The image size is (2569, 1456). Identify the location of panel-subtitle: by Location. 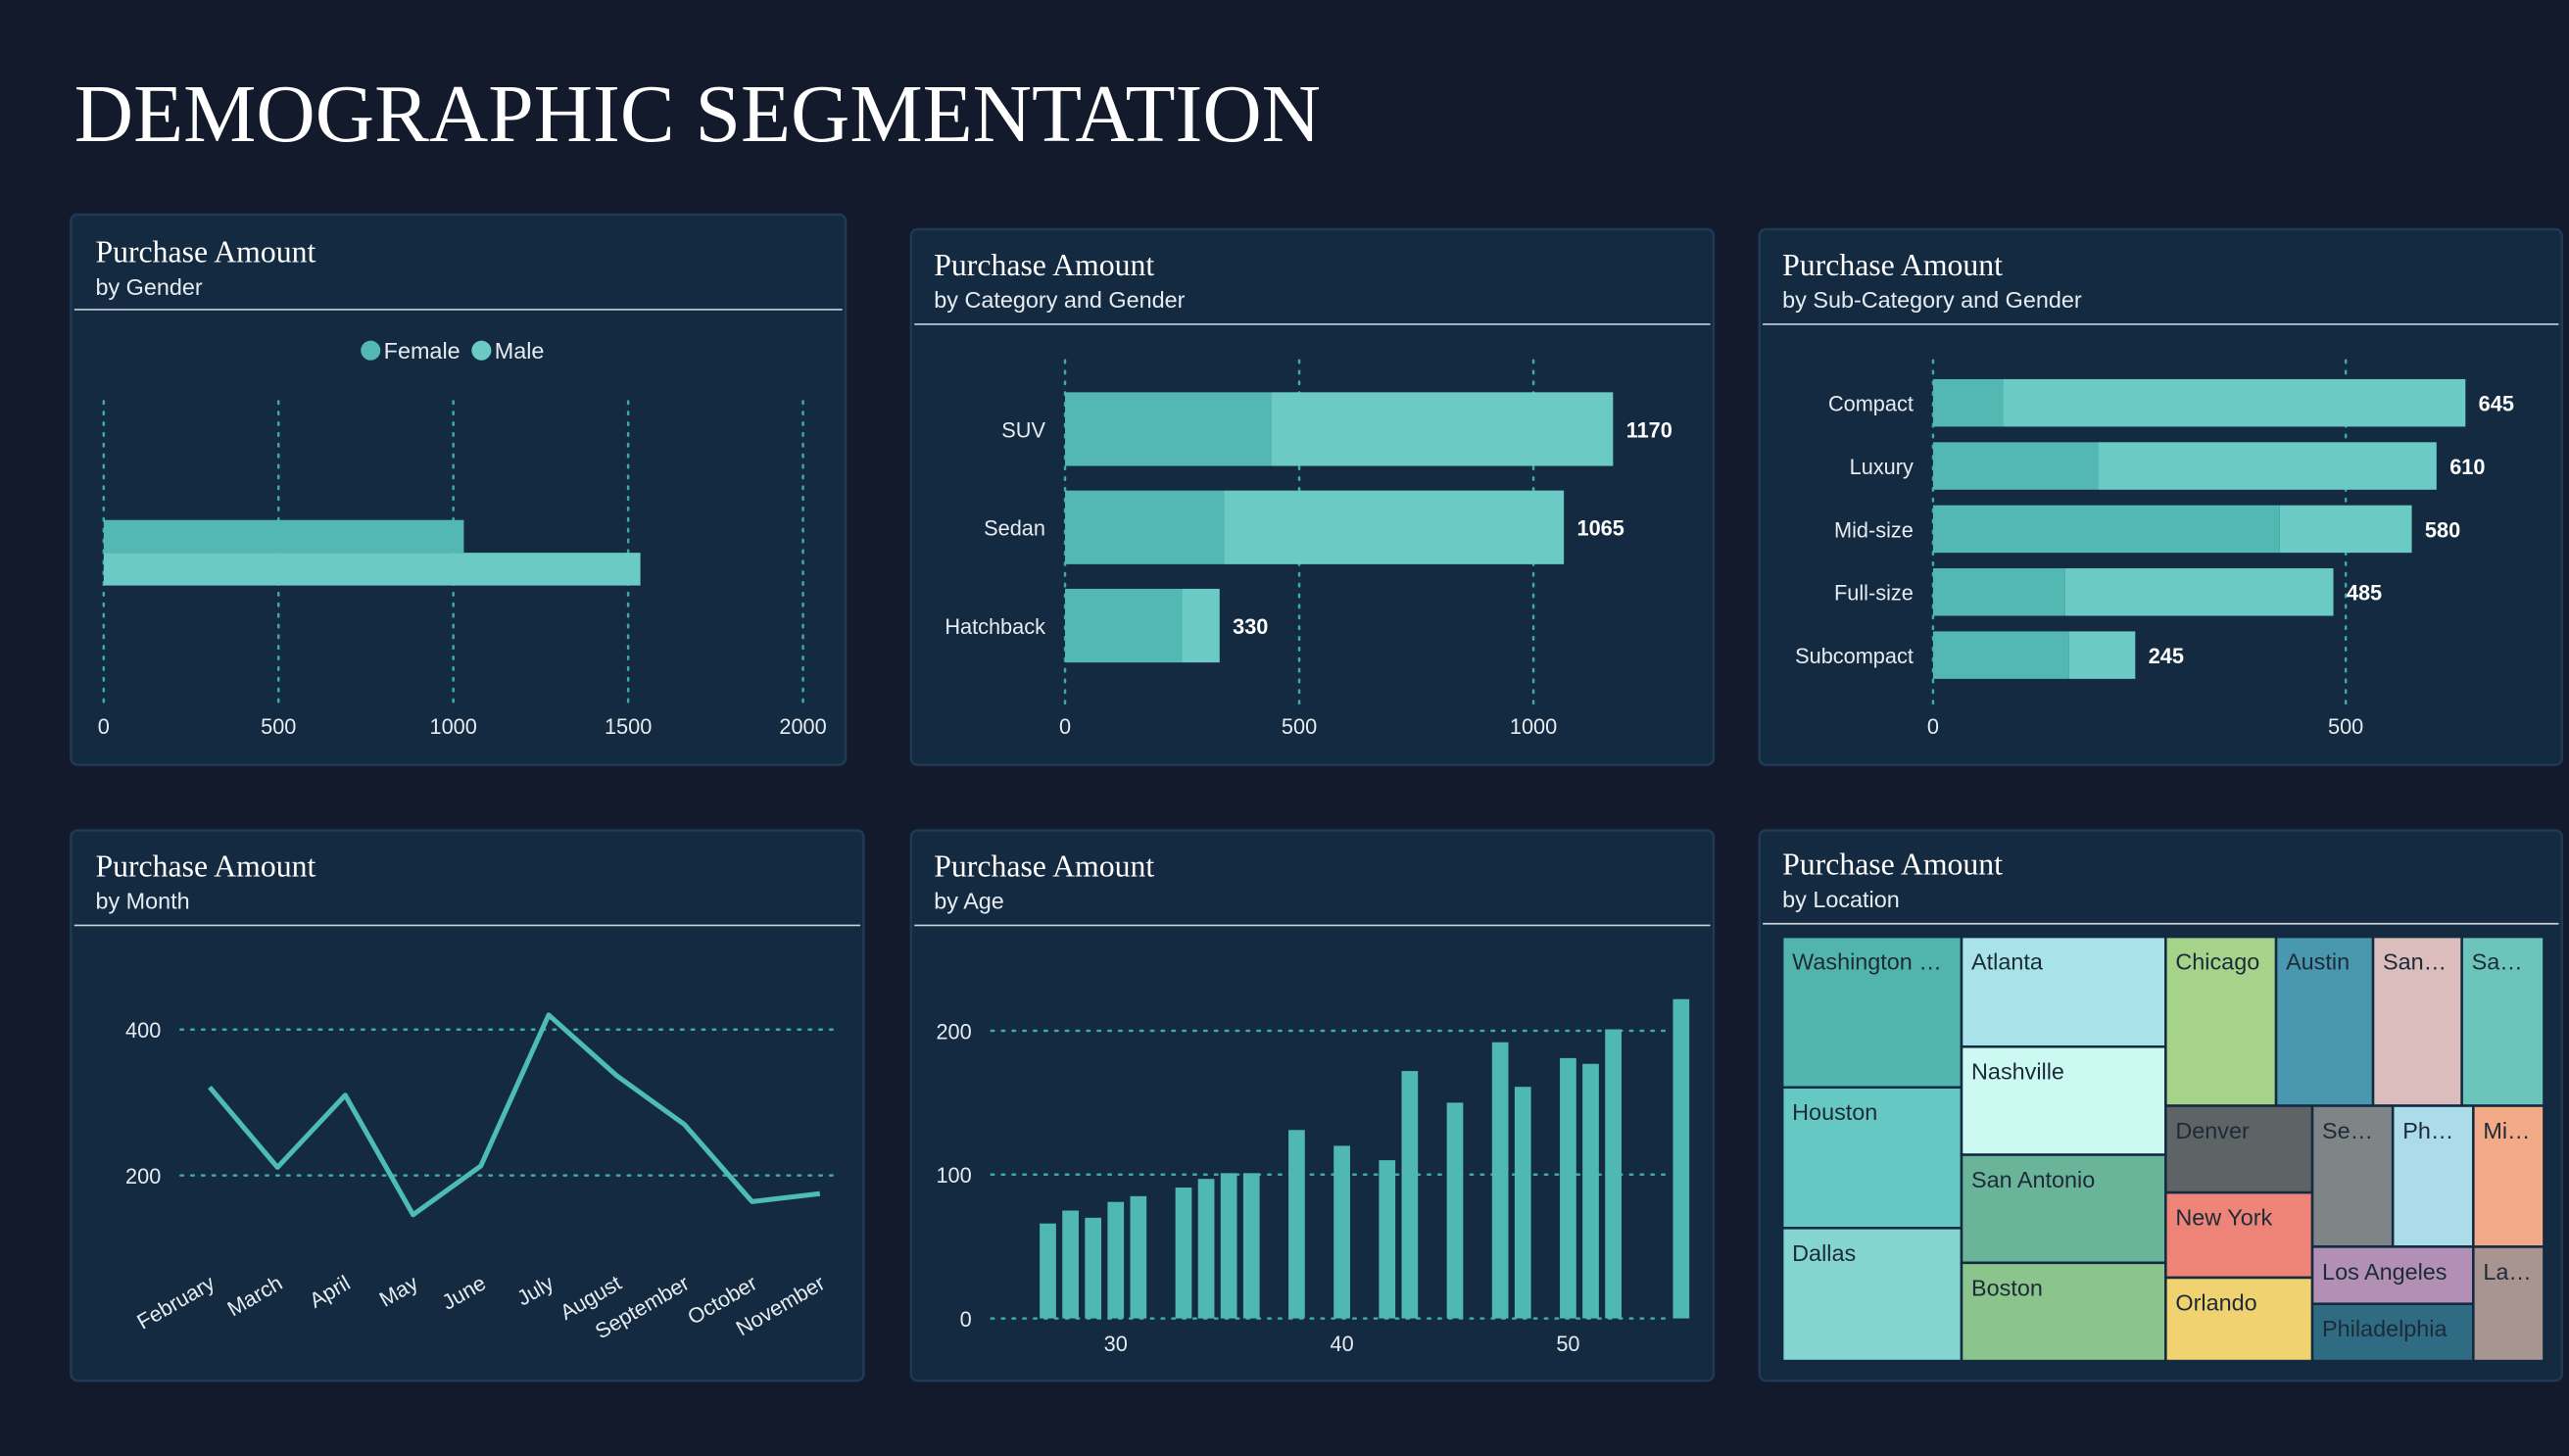
(1841, 899).